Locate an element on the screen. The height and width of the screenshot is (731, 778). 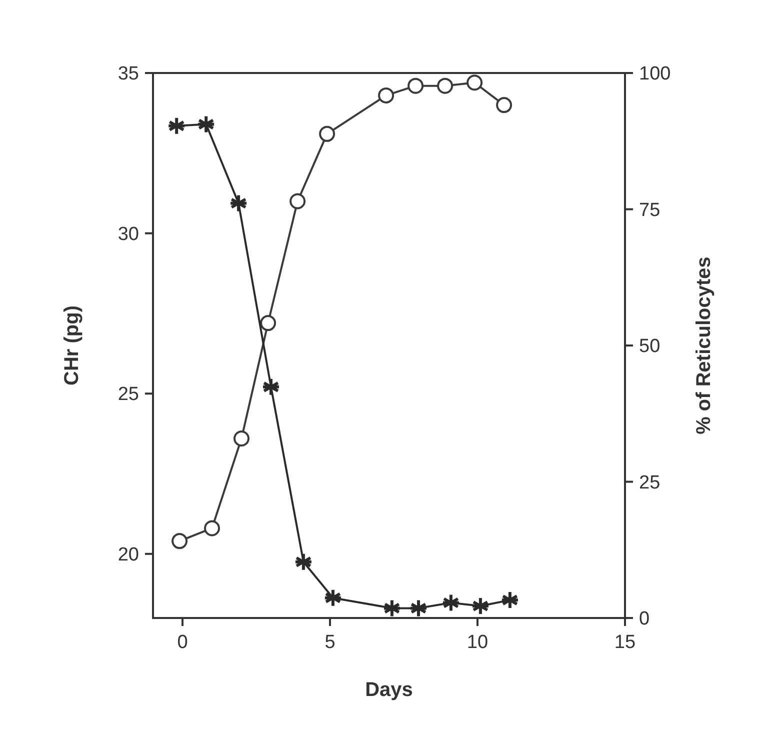
x-axis-title: Days is located at coordinates (389, 690).